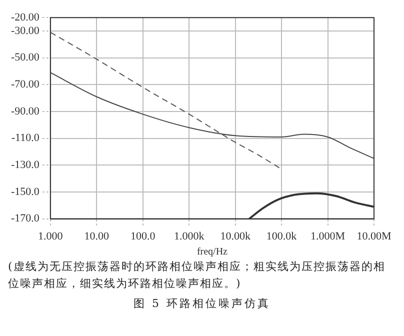  I want to click on x-tick-label: 100.0k, so click(282, 236).